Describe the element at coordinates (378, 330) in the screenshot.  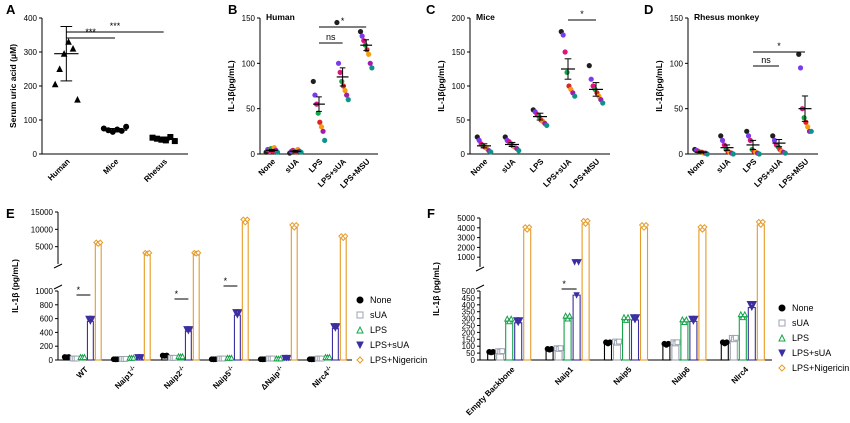
I see `legend-label: LPS` at that location.